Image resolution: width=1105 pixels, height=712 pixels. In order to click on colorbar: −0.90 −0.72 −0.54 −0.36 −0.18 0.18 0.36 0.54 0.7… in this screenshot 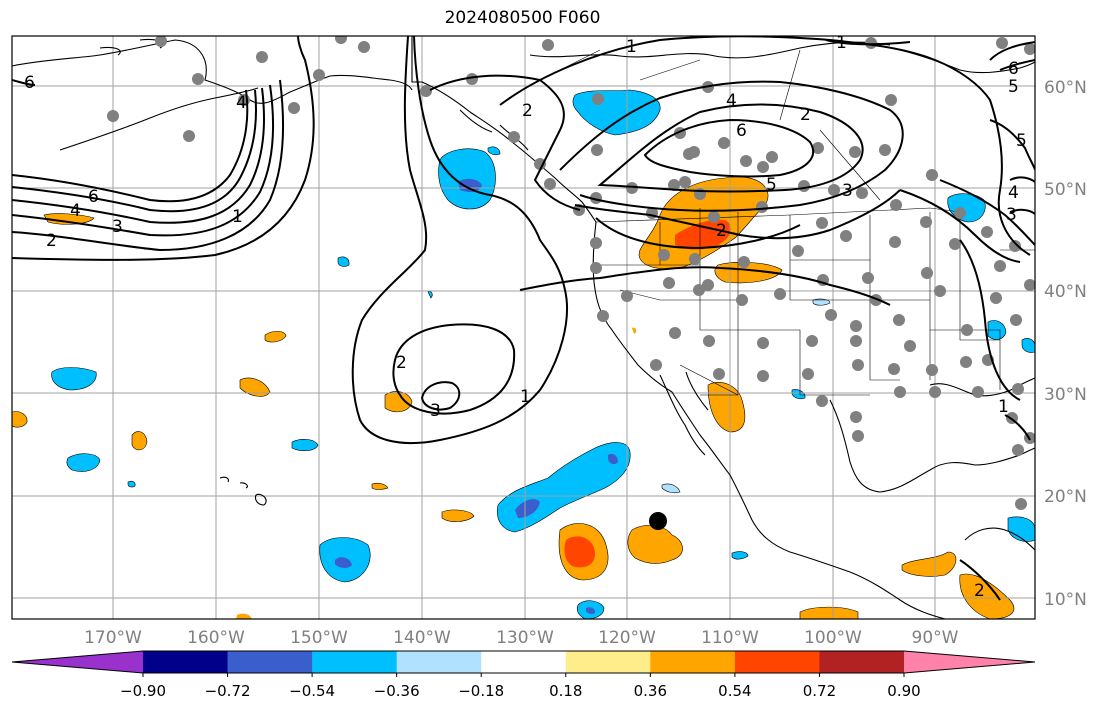, I will do `click(523, 675)`.